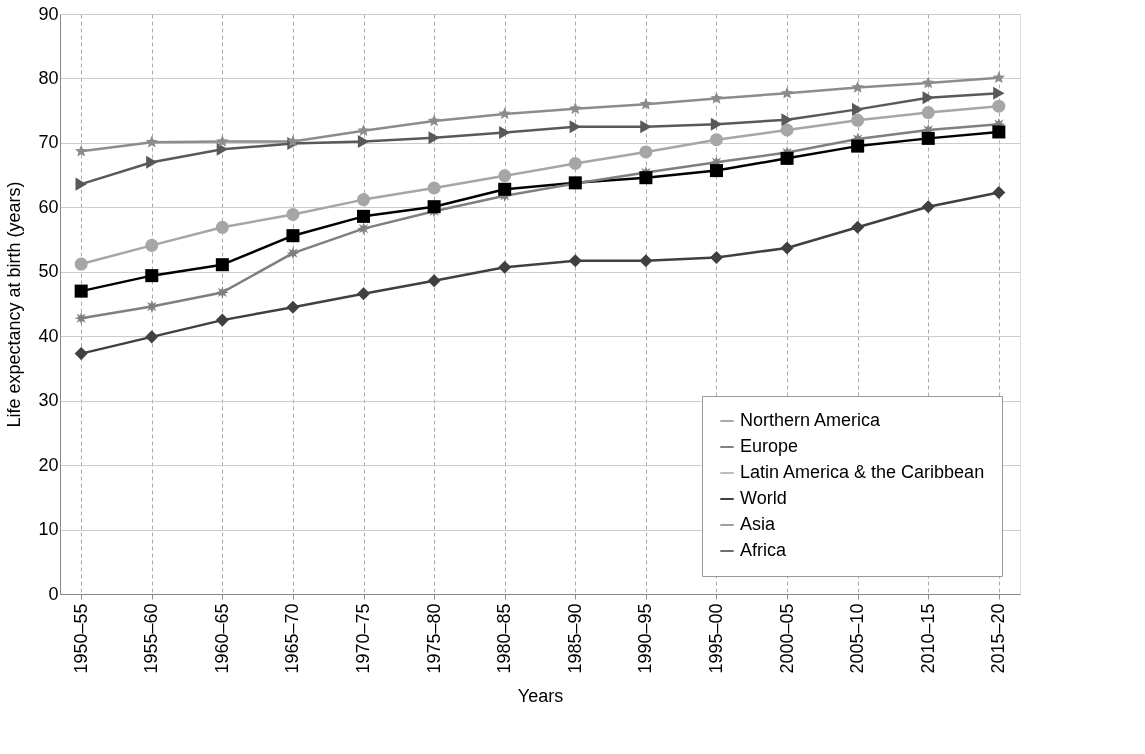 Image resolution: width=1145 pixels, height=754 pixels. What do you see at coordinates (48, 529) in the screenshot?
I see `y-tick-label: 10` at bounding box center [48, 529].